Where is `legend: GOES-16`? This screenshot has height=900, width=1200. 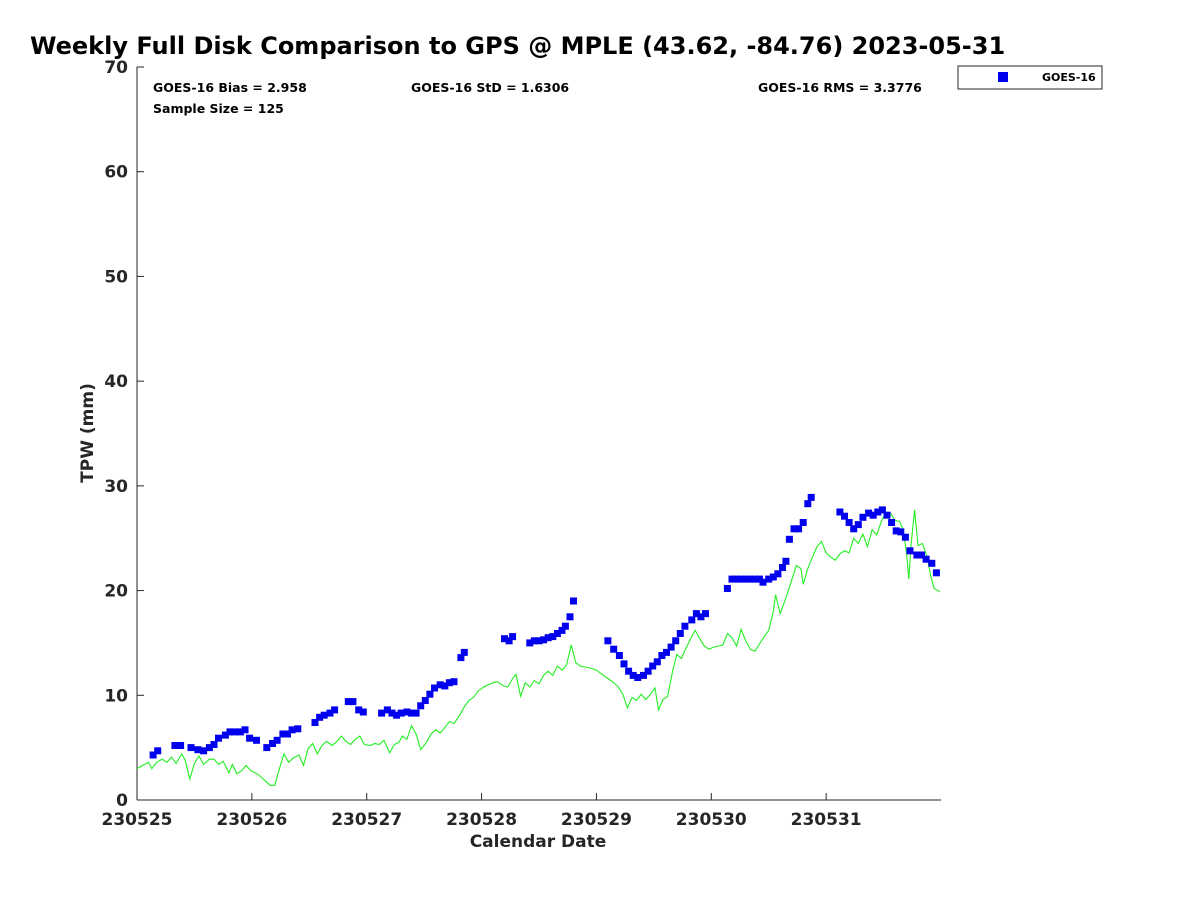
legend: GOES-16 is located at coordinates (1030, 77).